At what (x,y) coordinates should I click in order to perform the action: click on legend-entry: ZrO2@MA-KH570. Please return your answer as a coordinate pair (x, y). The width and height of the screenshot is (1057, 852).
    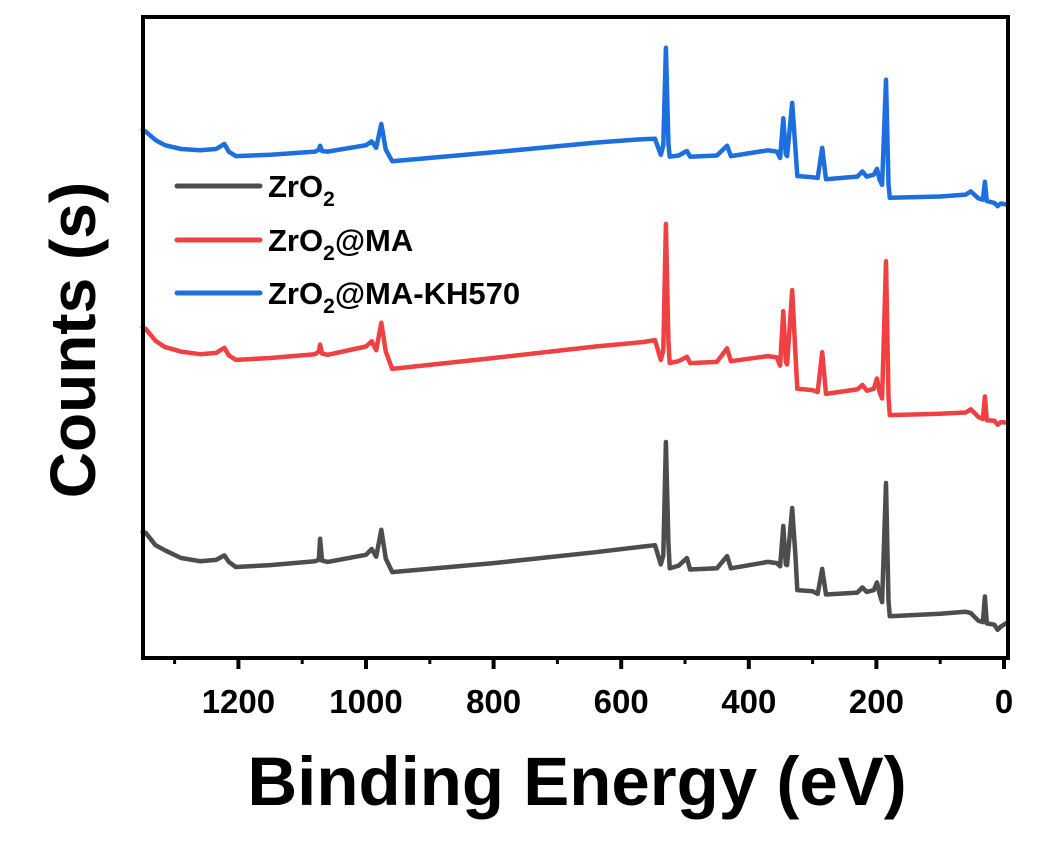
    Looking at the image, I should click on (347, 297).